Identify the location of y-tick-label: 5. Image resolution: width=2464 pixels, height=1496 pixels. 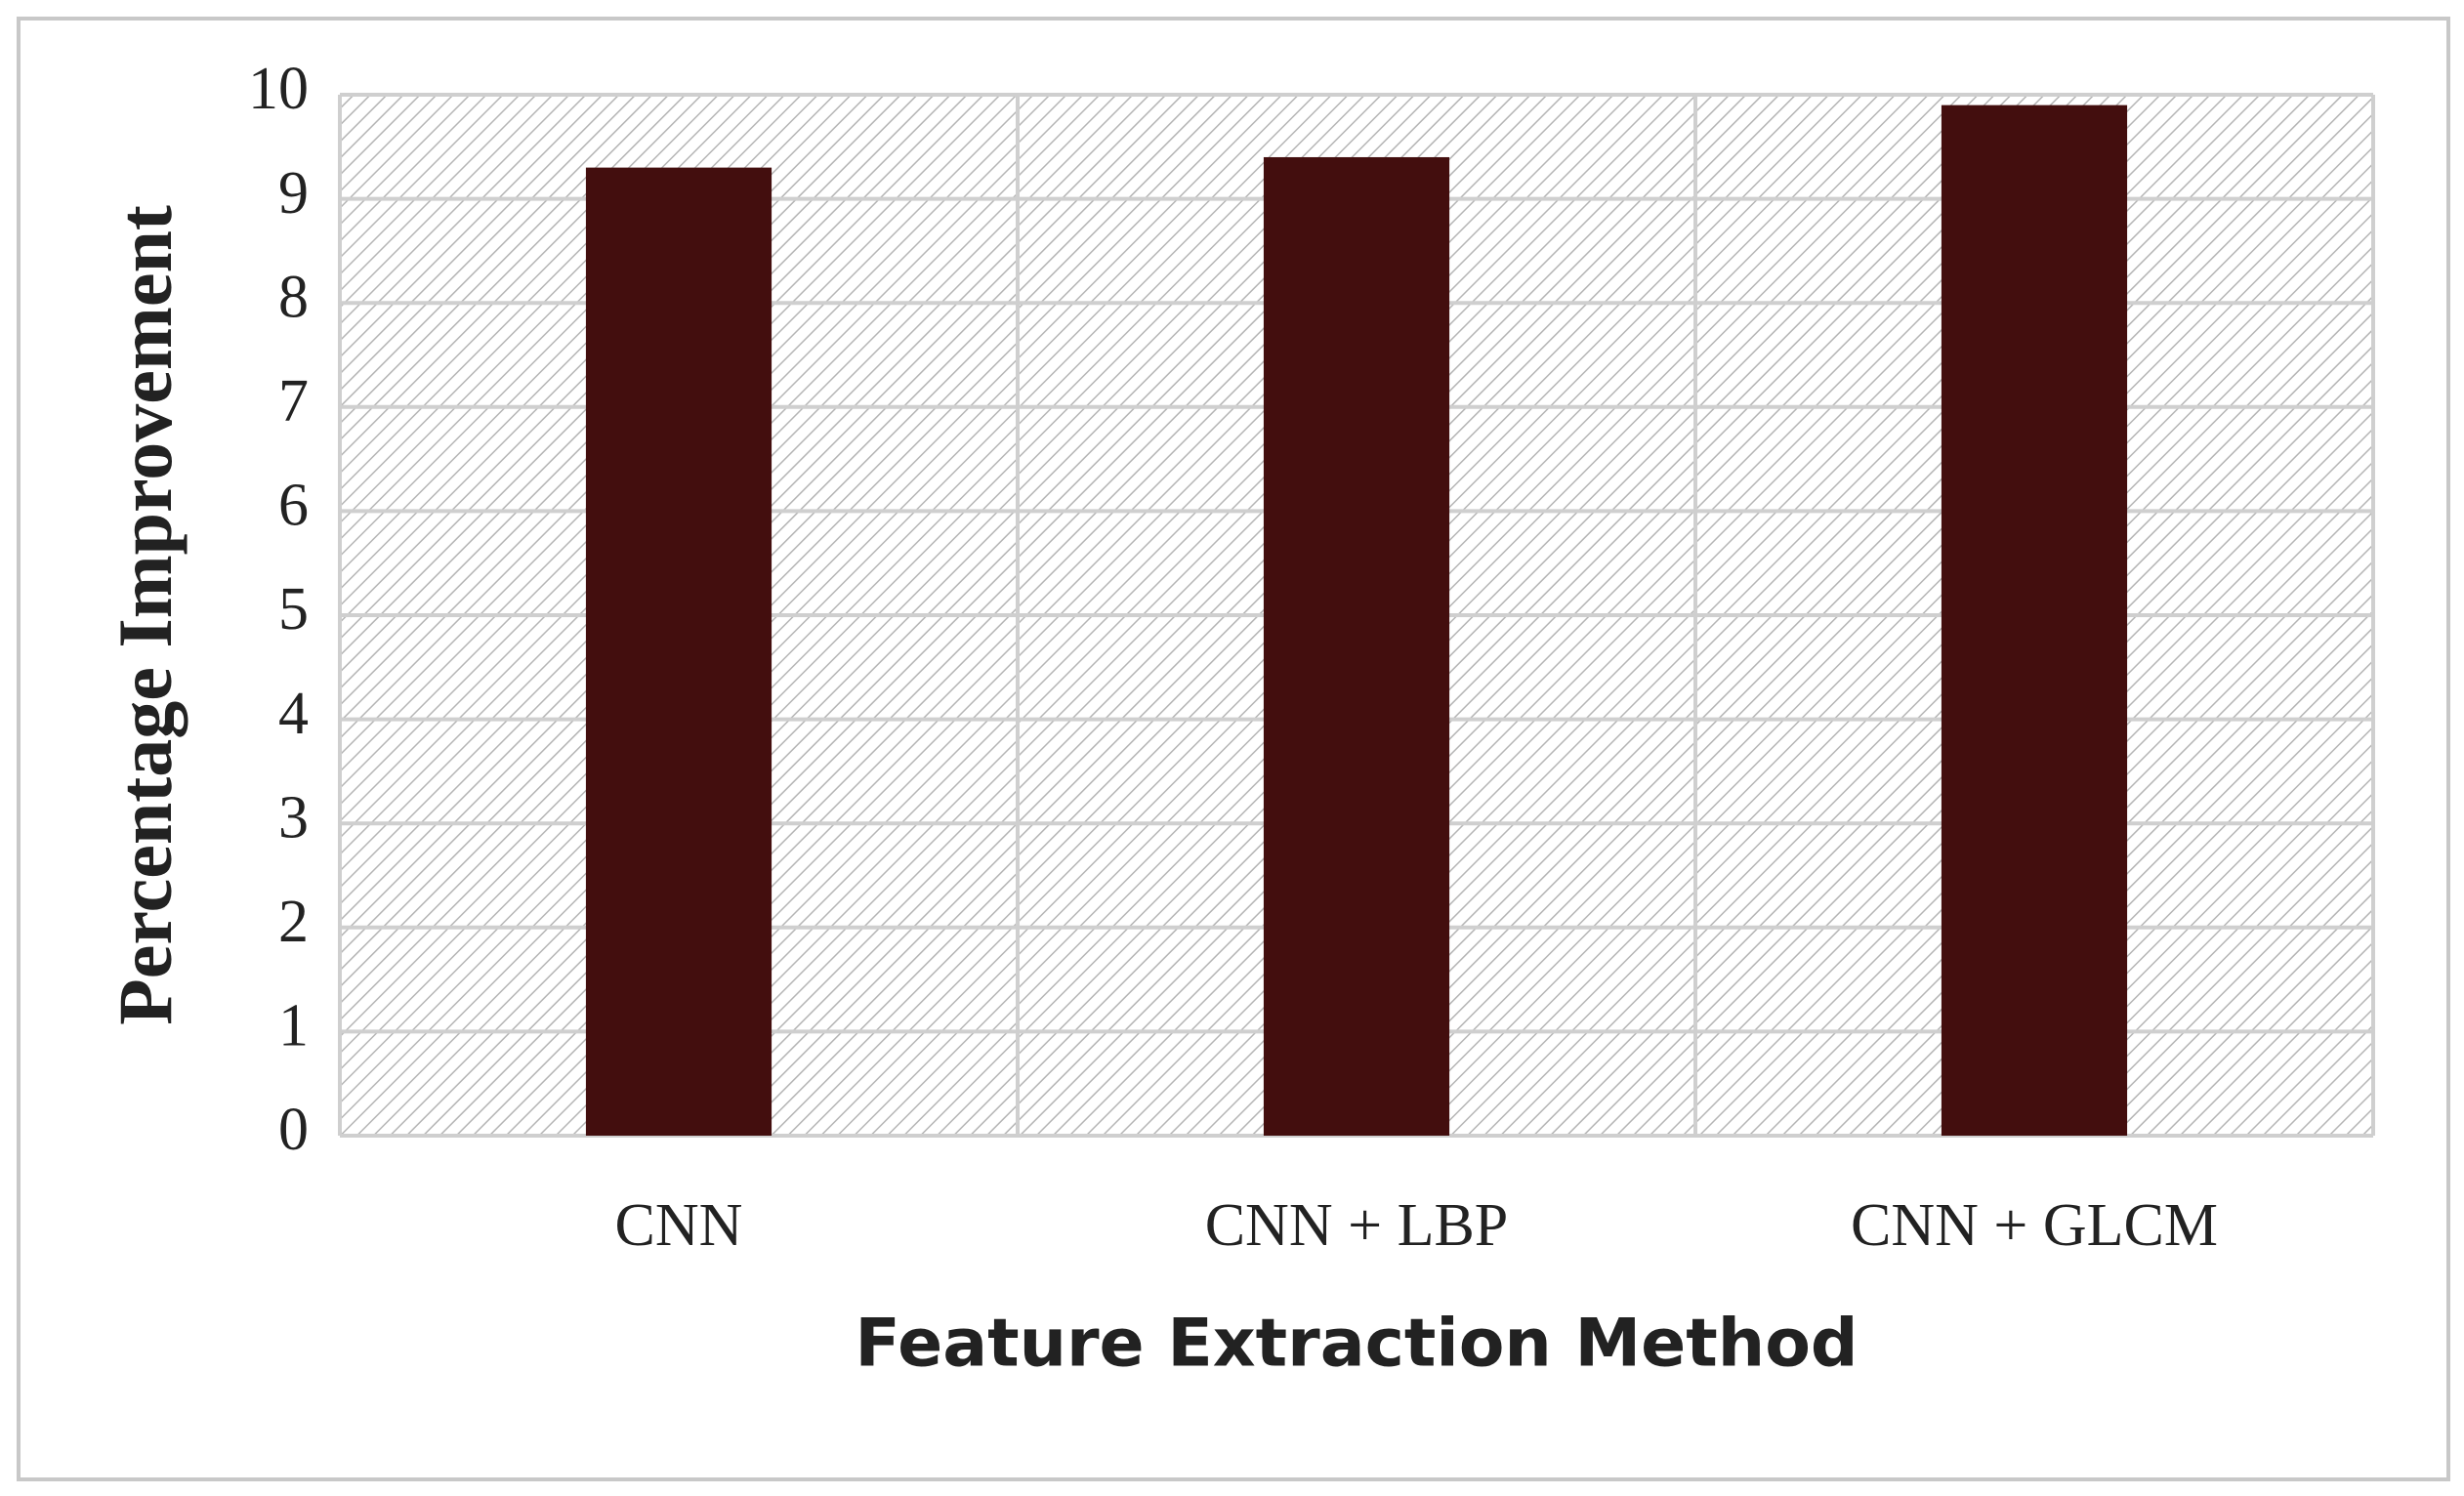
(294, 610).